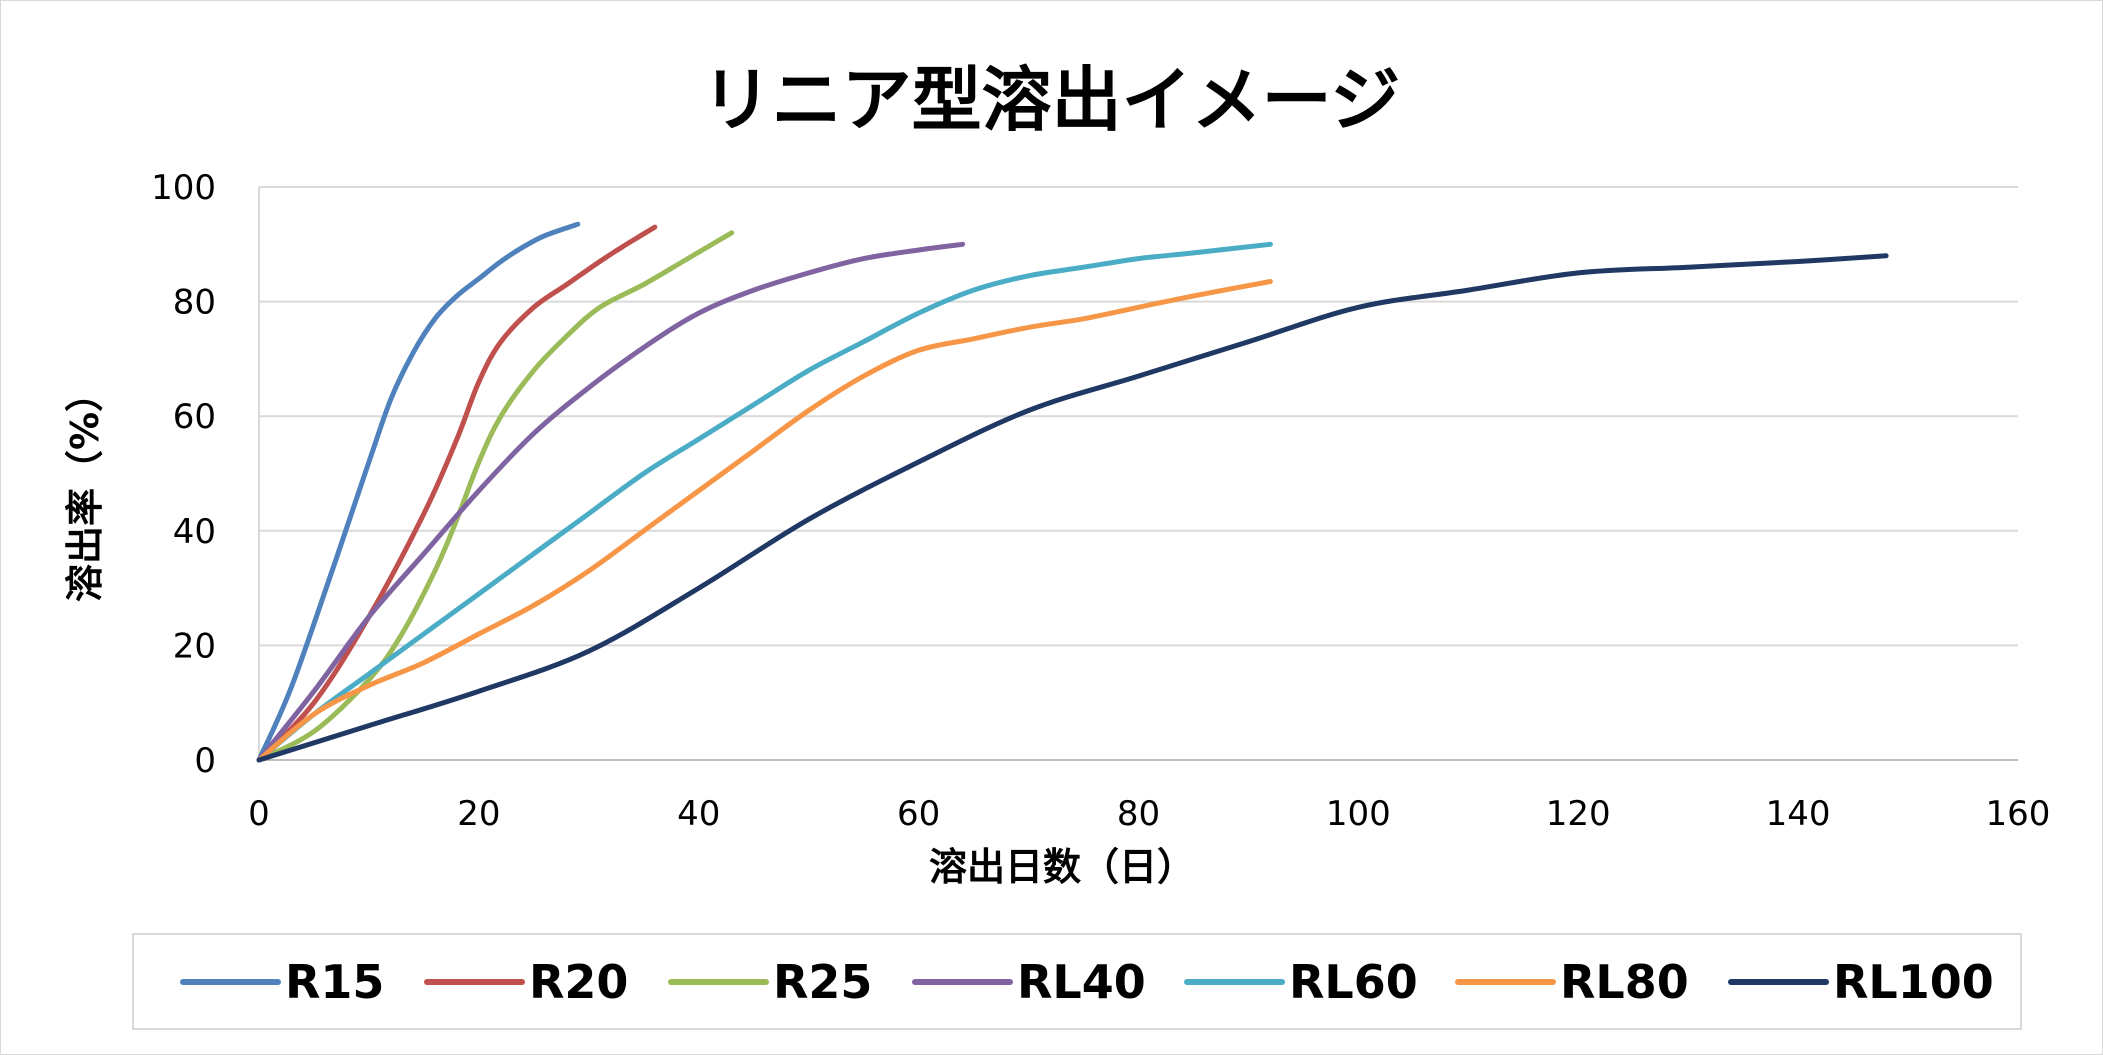 The image size is (2103, 1055). I want to click on y-tick-label: 80, so click(194, 303).